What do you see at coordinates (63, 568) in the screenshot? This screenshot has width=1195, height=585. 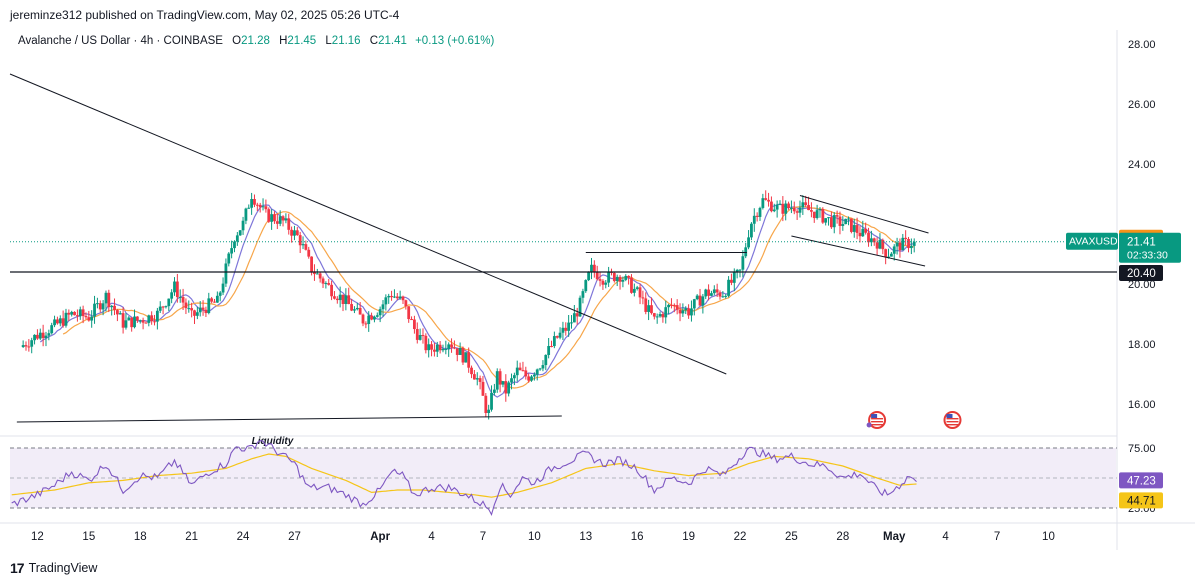 I see `brand-name: TradingView` at bounding box center [63, 568].